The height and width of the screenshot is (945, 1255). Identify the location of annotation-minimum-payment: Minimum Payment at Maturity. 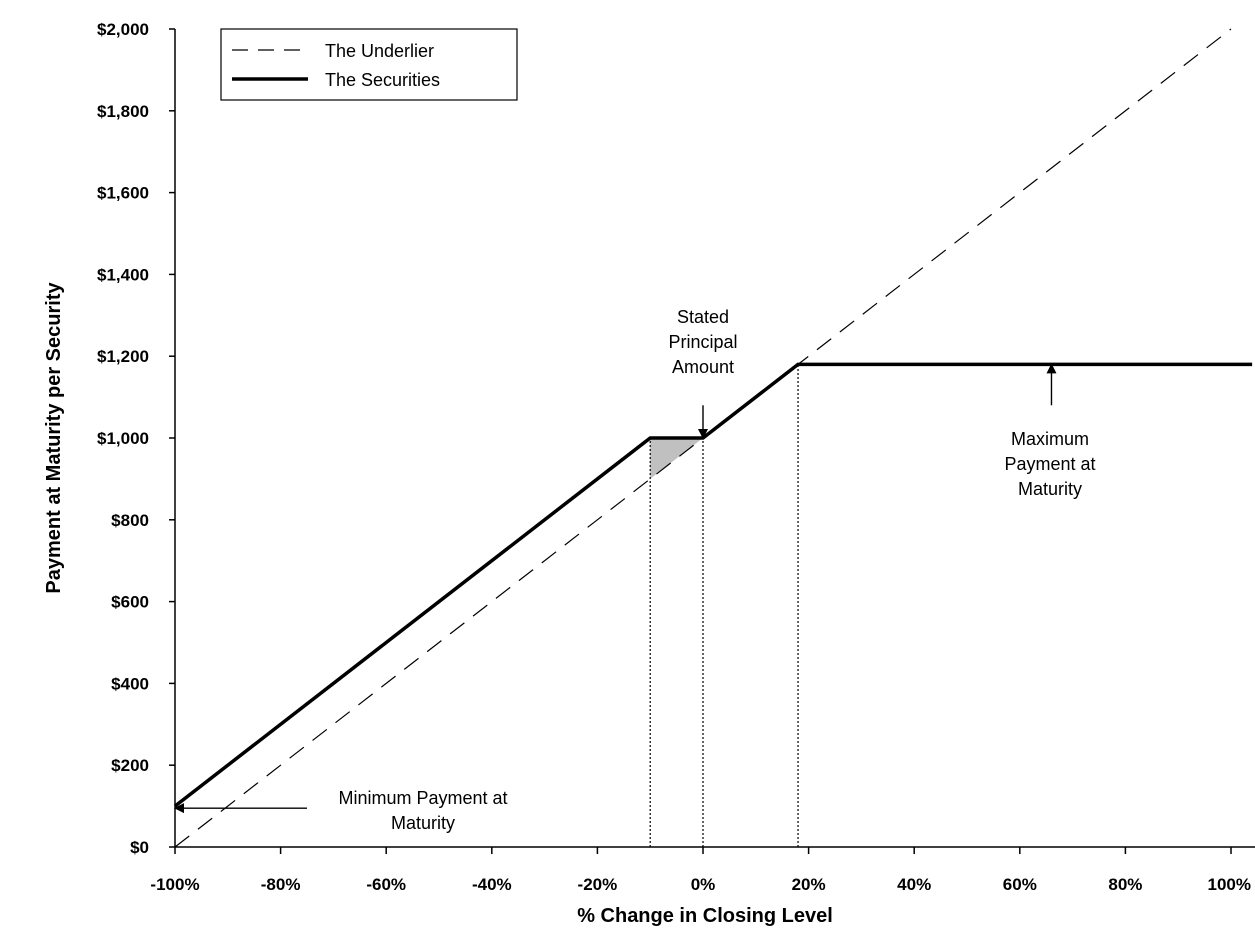
(422, 810).